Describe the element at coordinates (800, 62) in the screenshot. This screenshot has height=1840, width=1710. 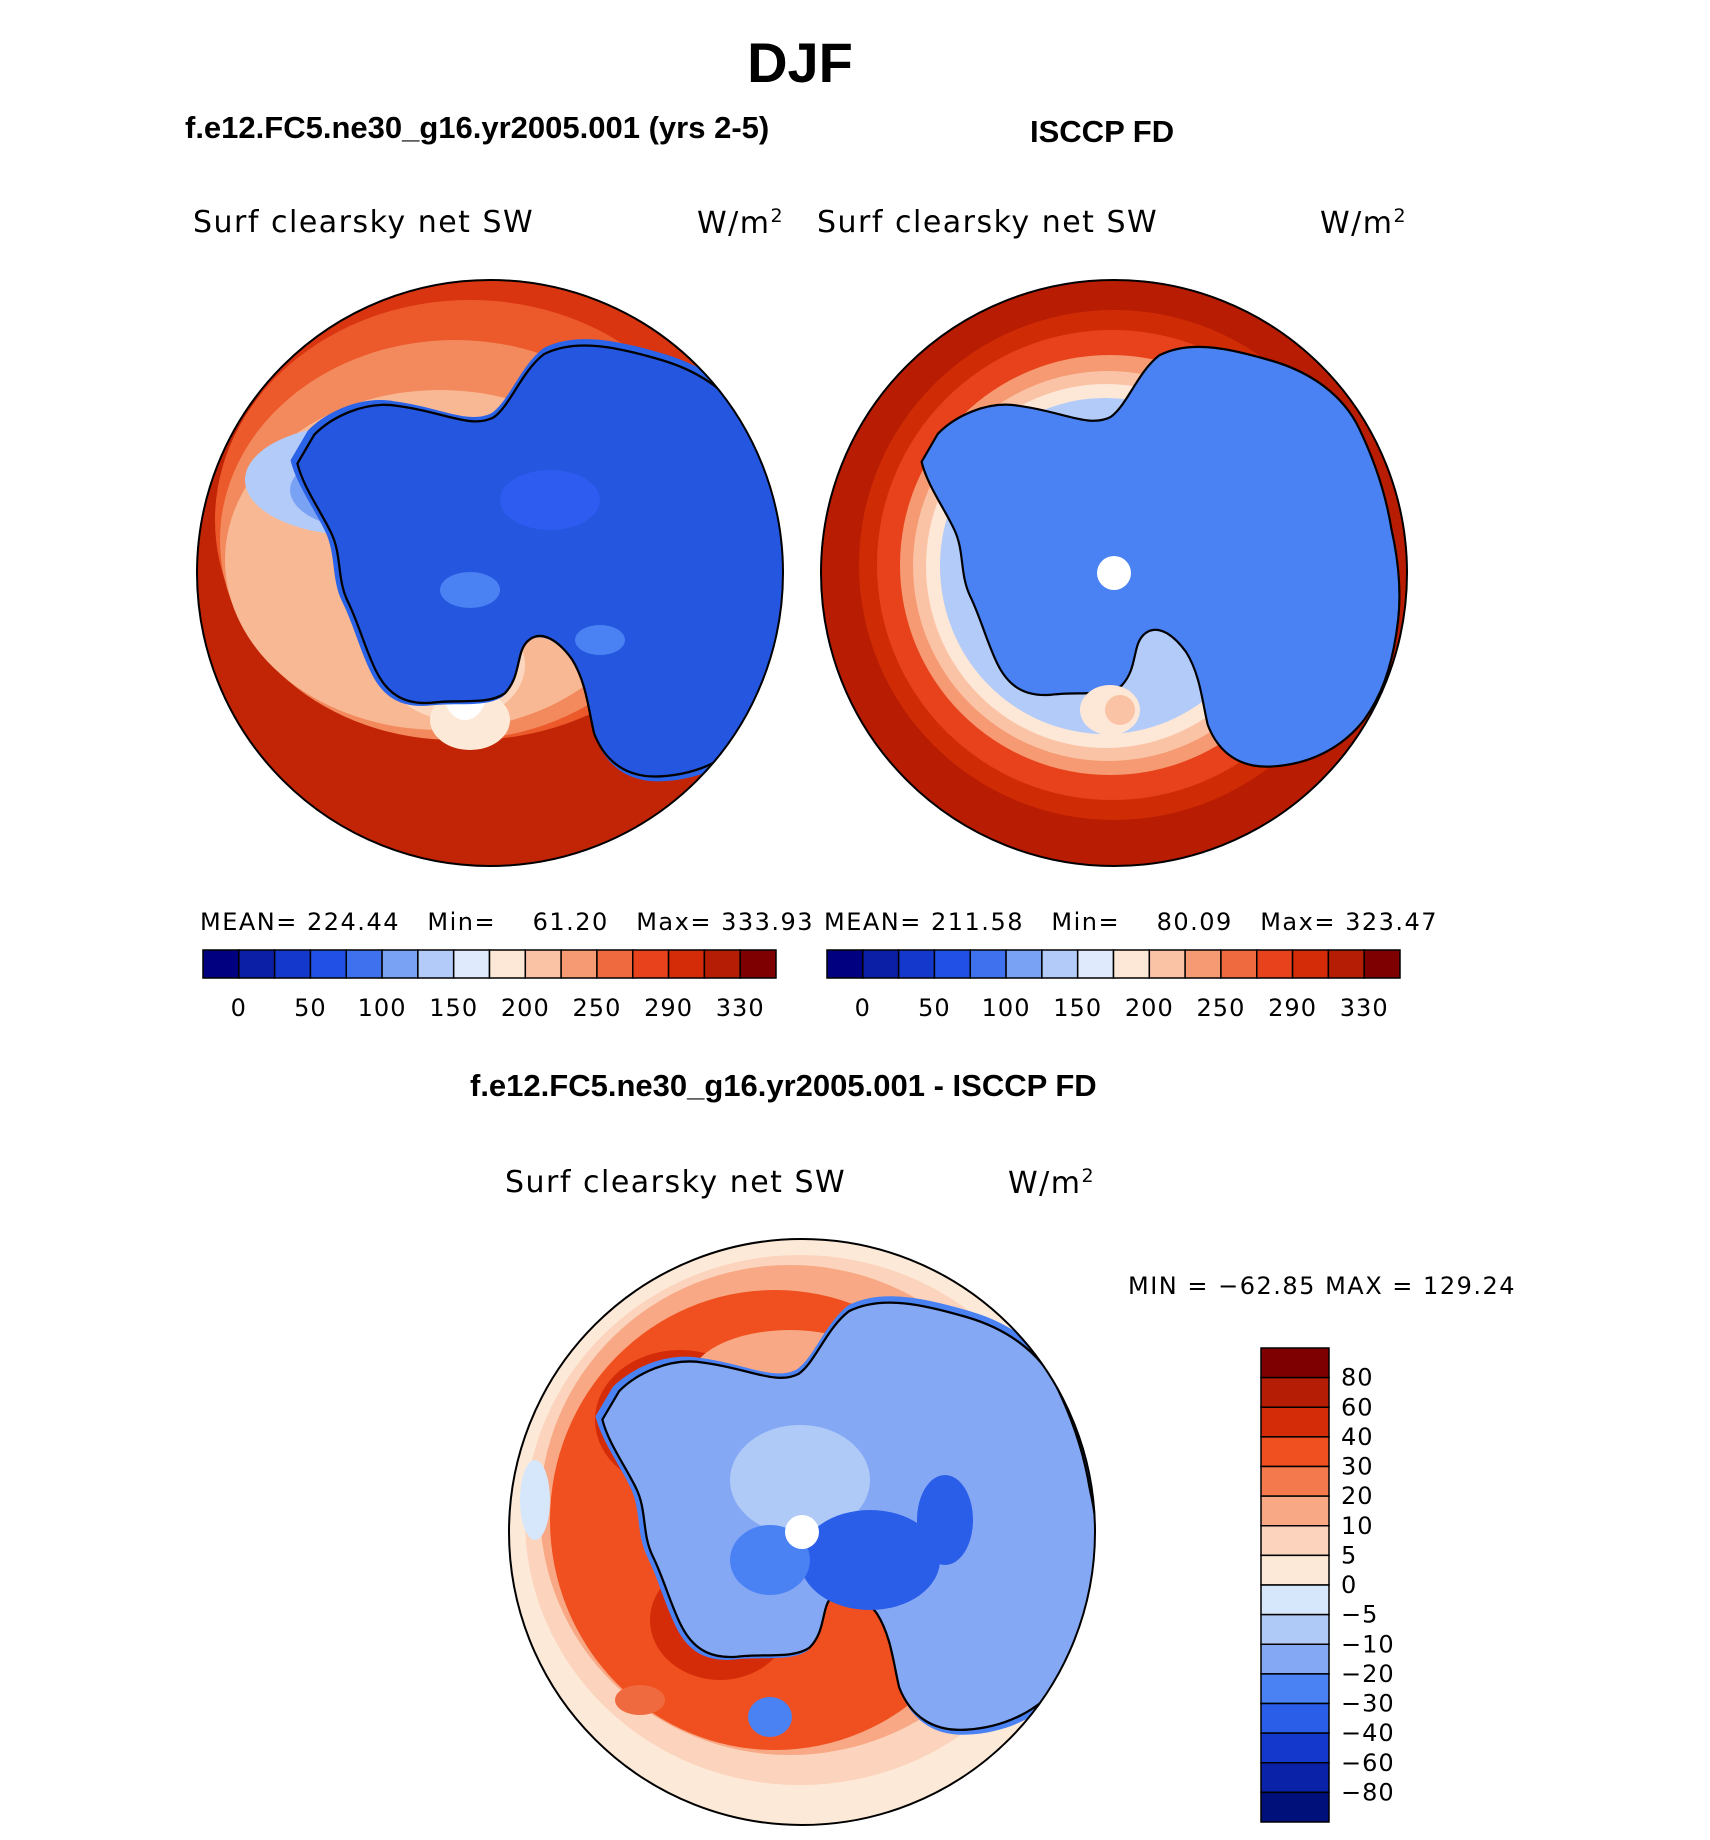
I see `figure-title: DJF` at that location.